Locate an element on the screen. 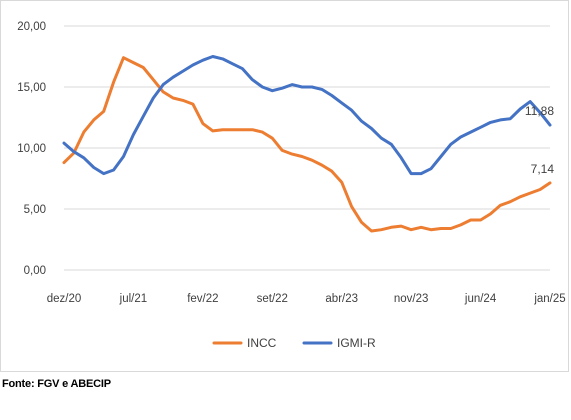 This screenshot has height=420, width=571. y-tick-label: 5,00 is located at coordinates (35, 210).